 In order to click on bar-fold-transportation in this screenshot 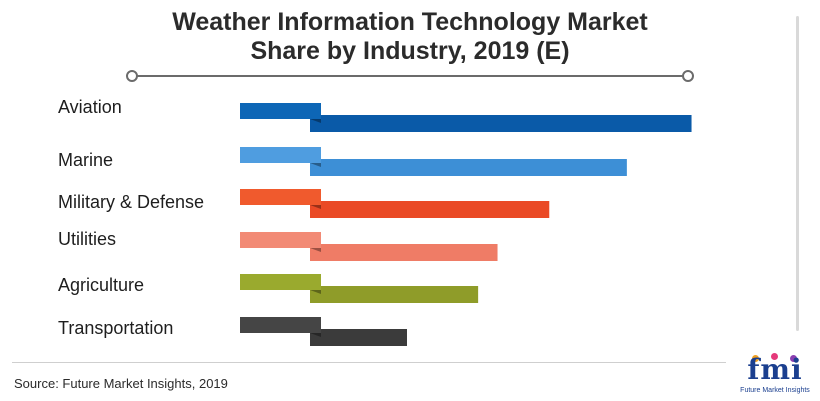, I will do `click(315, 335)`.